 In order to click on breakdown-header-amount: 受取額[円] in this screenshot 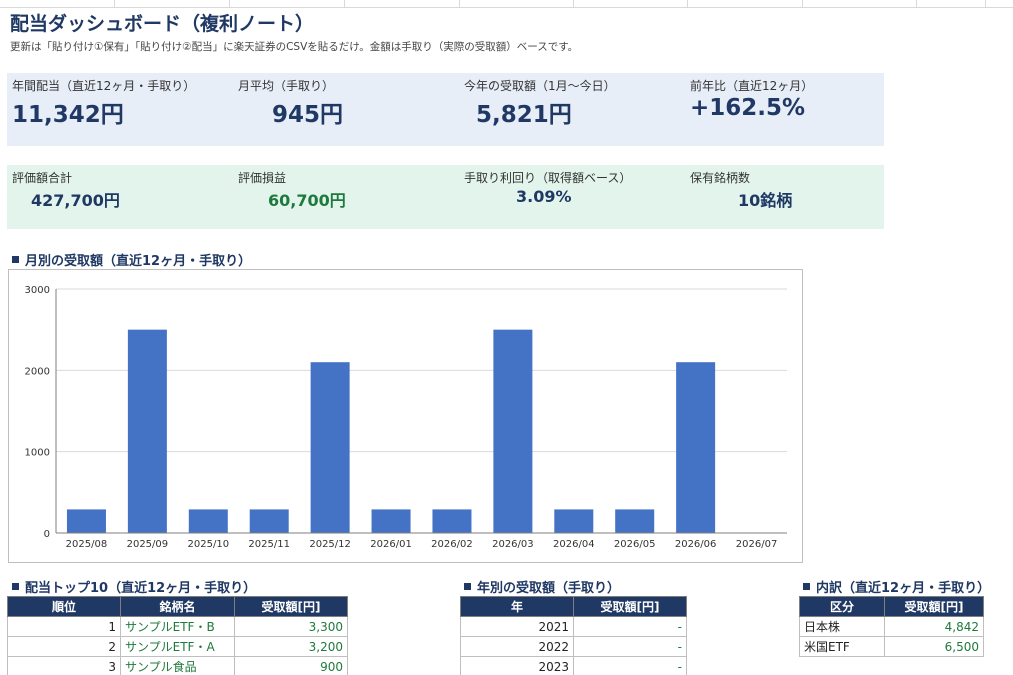, I will do `click(934, 606)`.